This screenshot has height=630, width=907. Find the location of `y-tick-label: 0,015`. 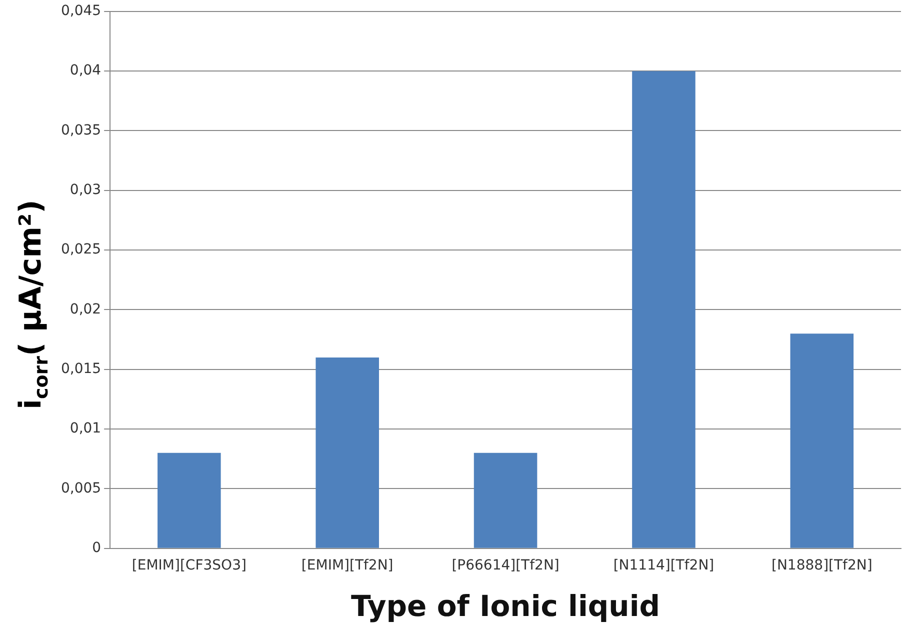

y-tick-label: 0,015 is located at coordinates (81, 369).